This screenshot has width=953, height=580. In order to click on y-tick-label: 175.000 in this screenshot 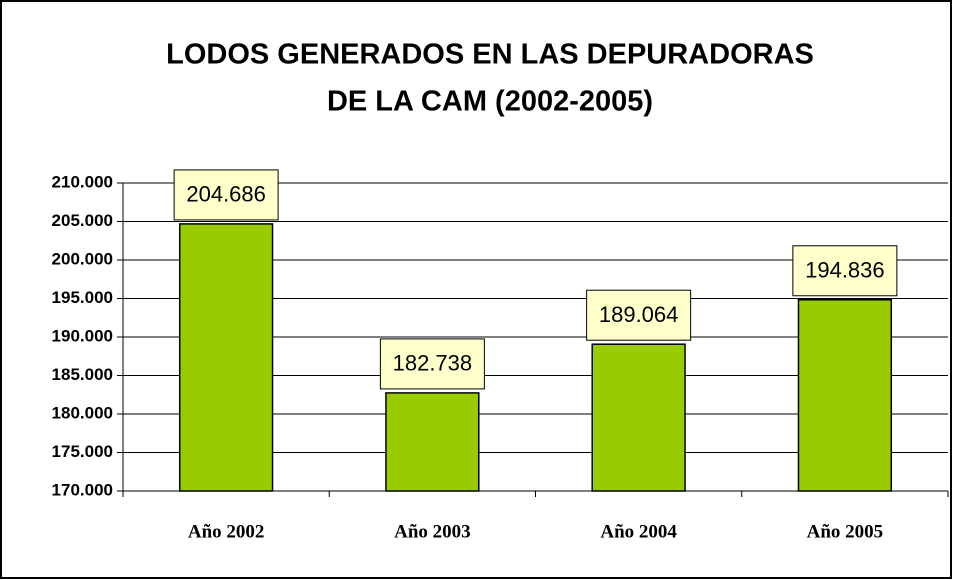, I will do `click(82, 451)`.